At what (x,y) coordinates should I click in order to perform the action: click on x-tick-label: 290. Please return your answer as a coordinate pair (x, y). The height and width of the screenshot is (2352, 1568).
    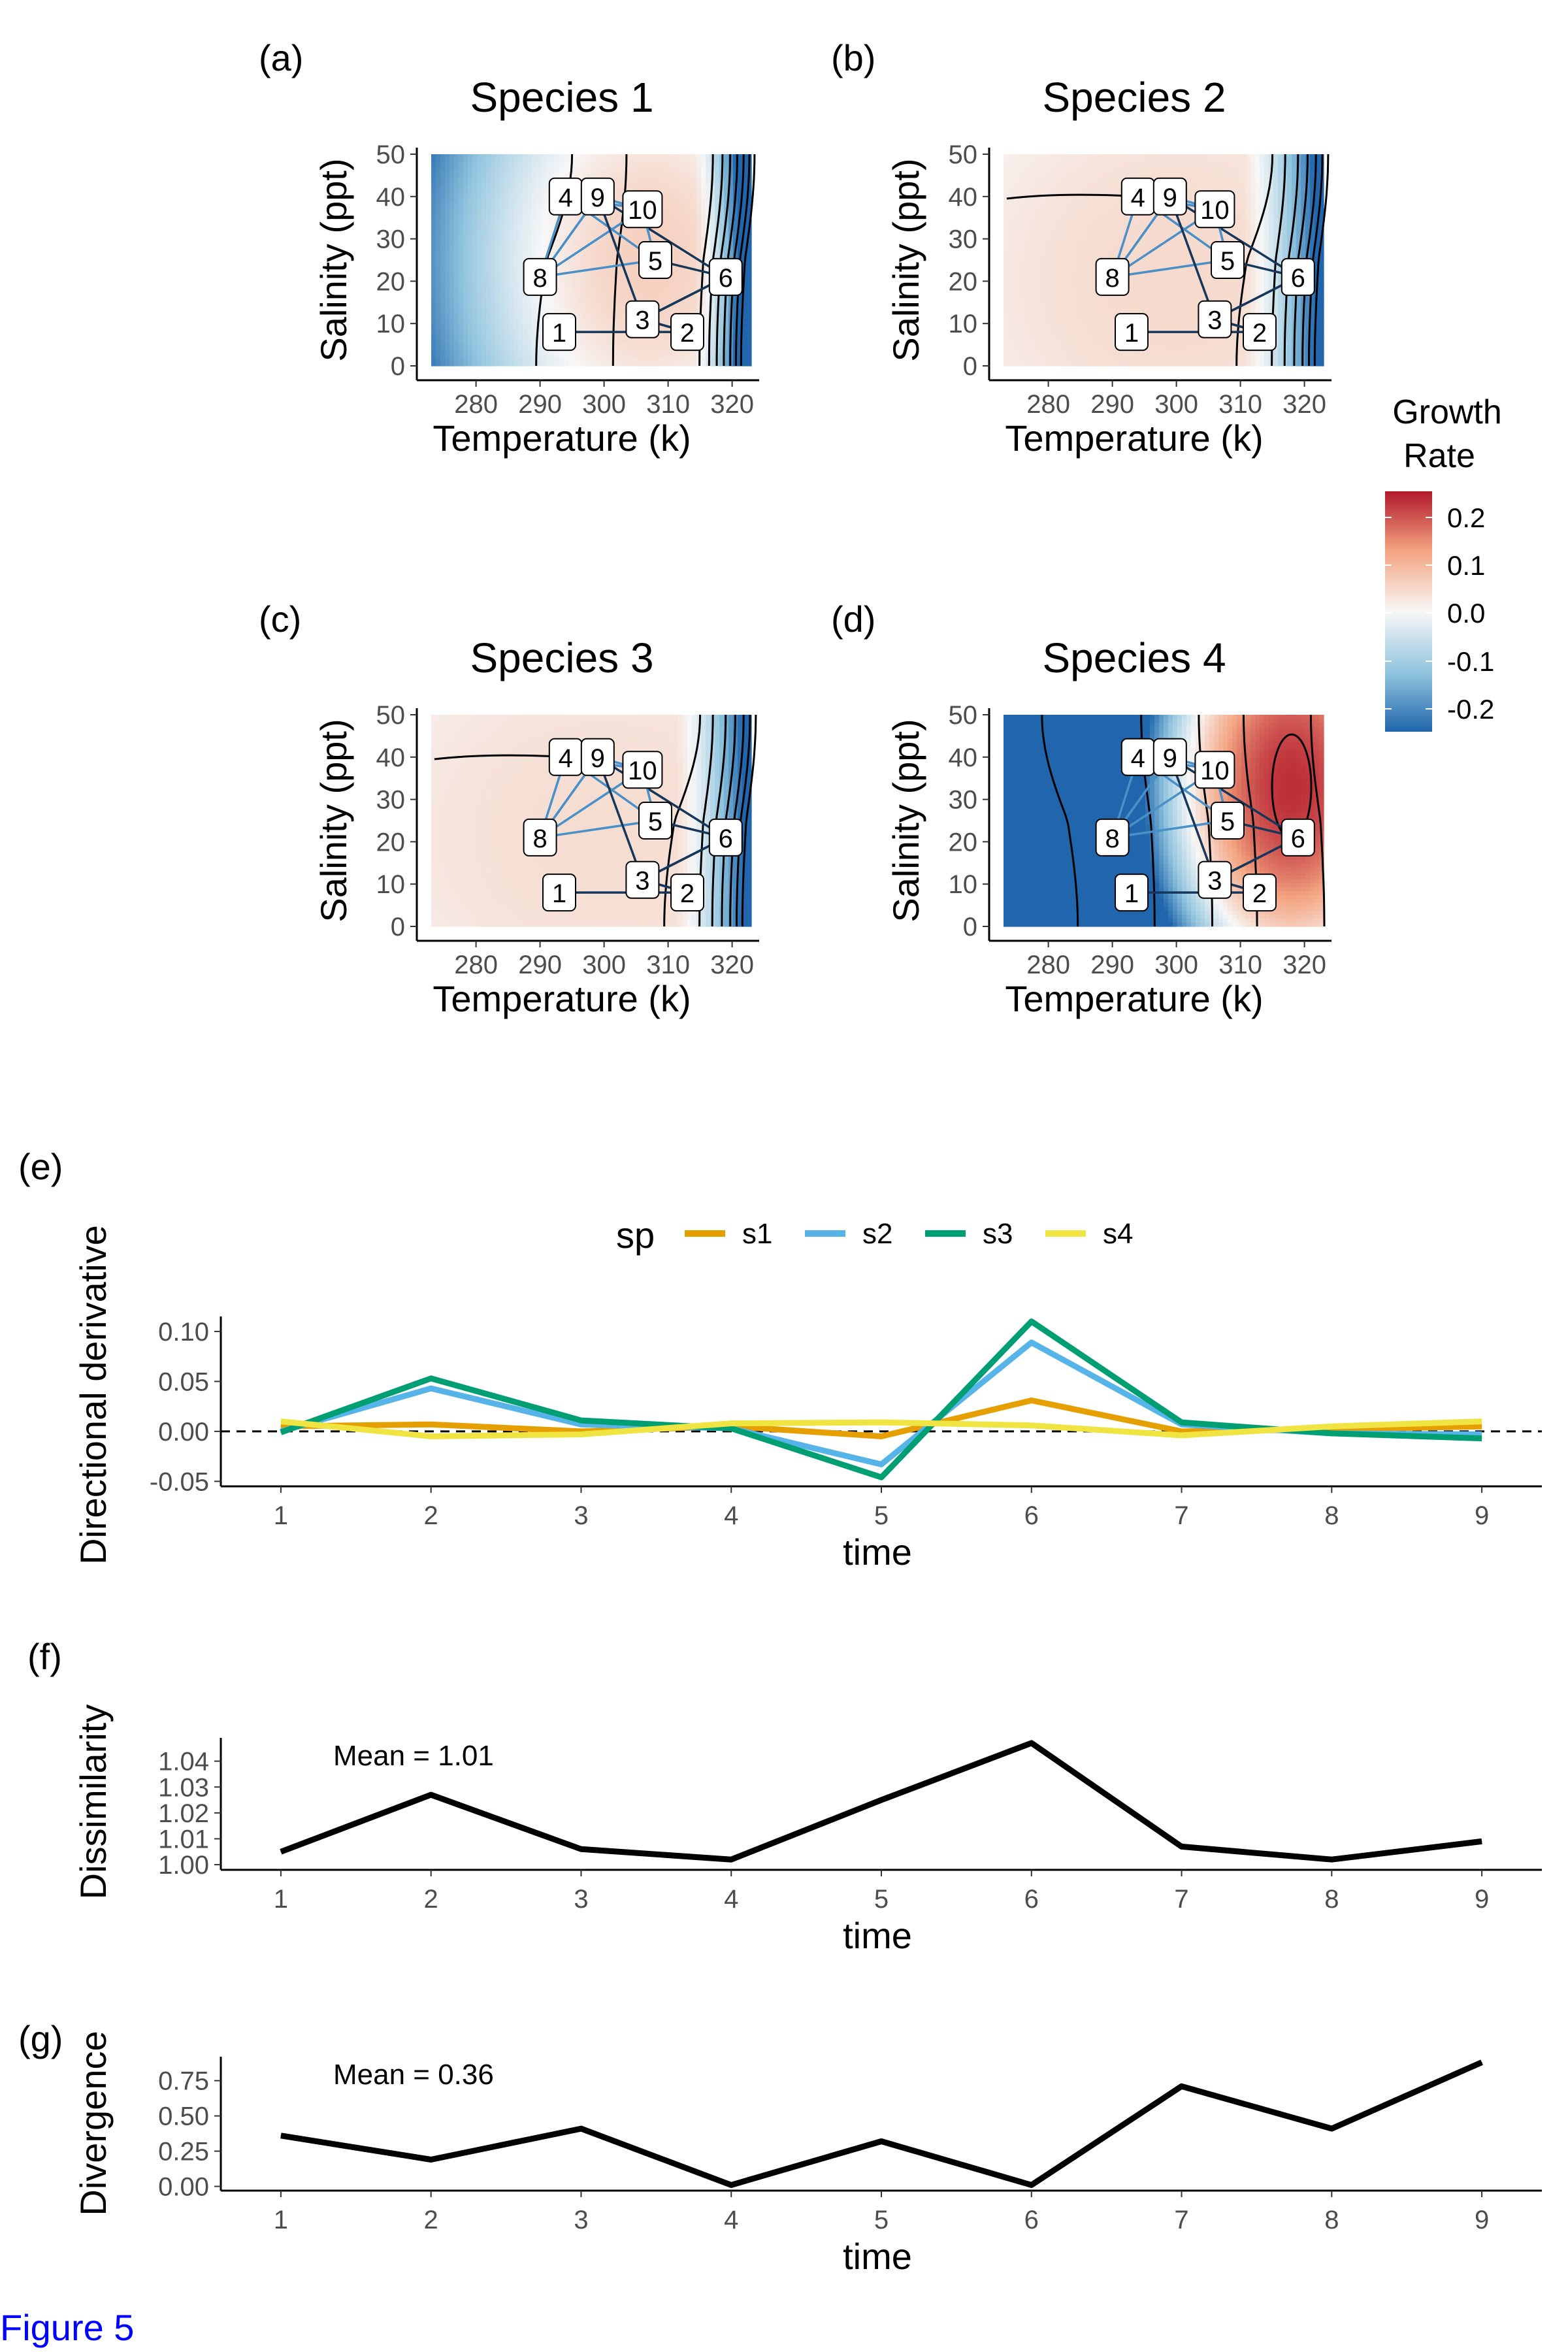
    Looking at the image, I should click on (540, 404).